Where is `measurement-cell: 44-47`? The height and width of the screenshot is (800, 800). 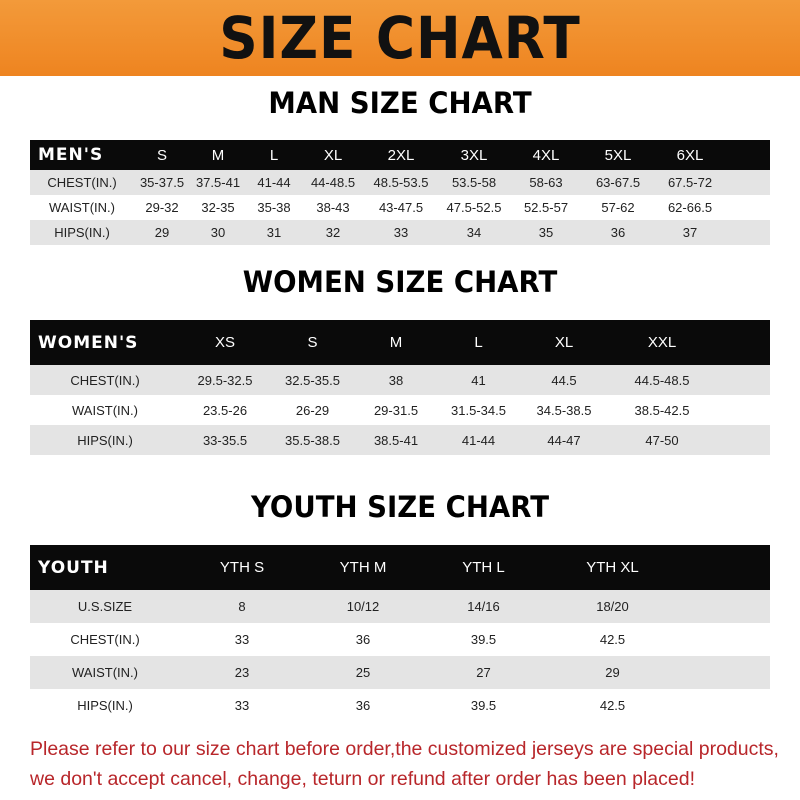 measurement-cell: 44-47 is located at coordinates (564, 440).